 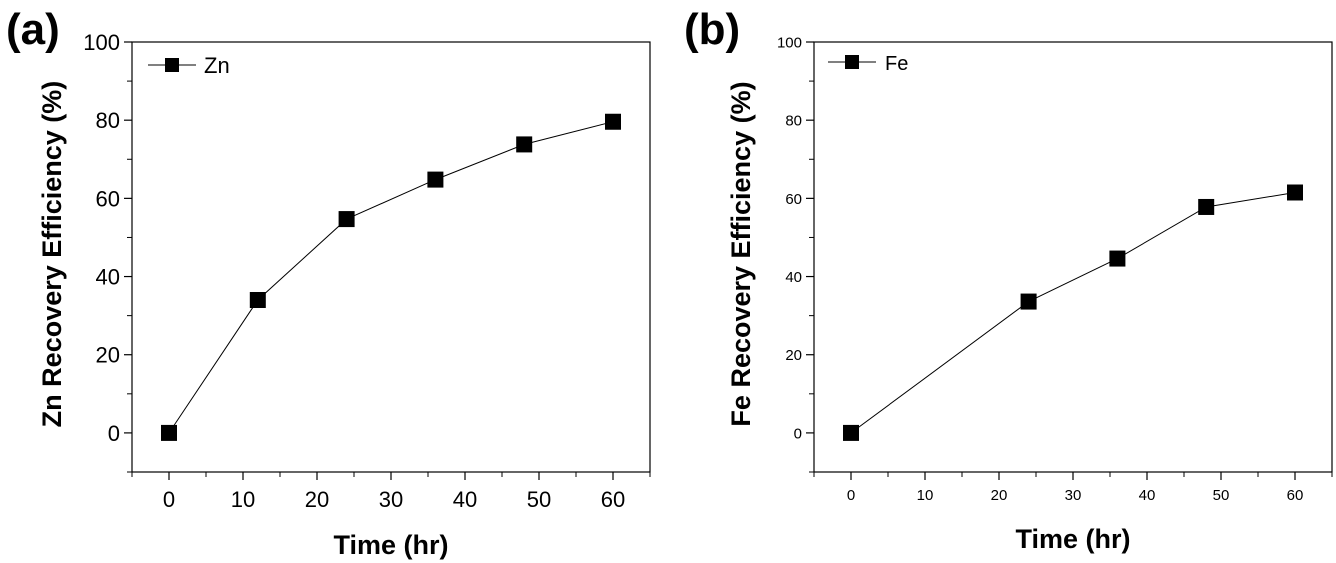 I want to click on y-axis-title-a: Zn Recovery Efficiency (%), so click(x=52, y=254).